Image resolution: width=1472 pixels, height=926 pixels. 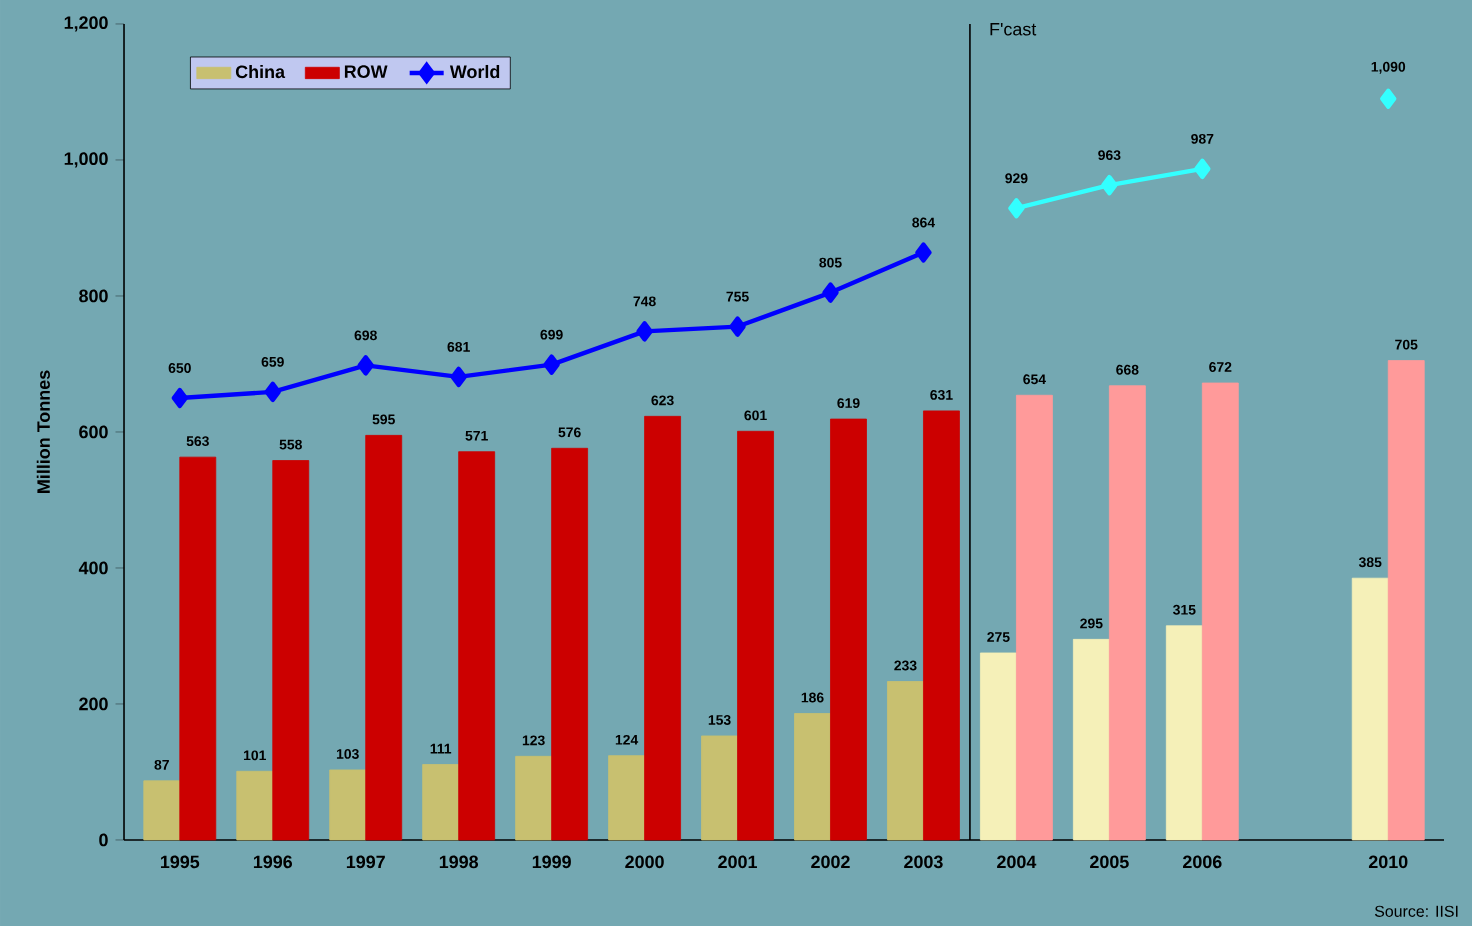 I want to click on y-tick-label: 800, so click(x=93, y=296).